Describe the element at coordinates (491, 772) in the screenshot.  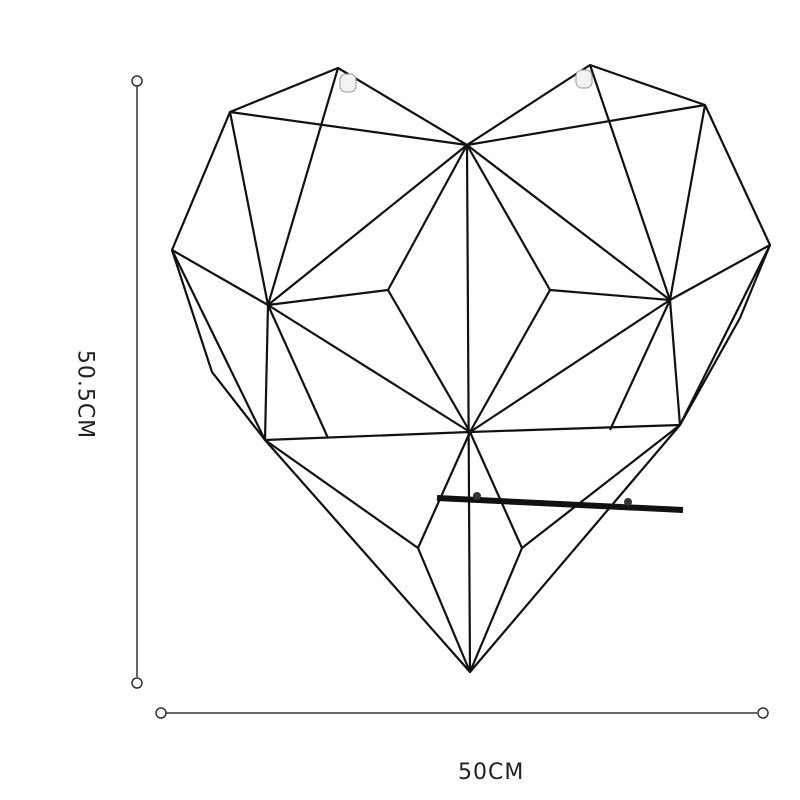
I see `width-label: 50CM` at that location.